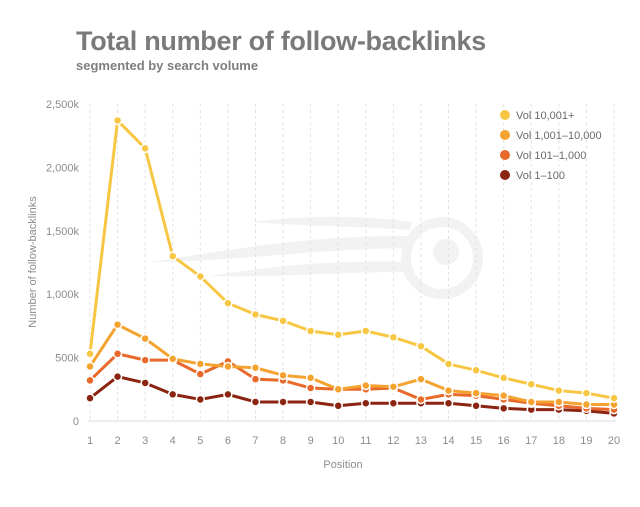  I want to click on x-tick-label: 4, so click(173, 441).